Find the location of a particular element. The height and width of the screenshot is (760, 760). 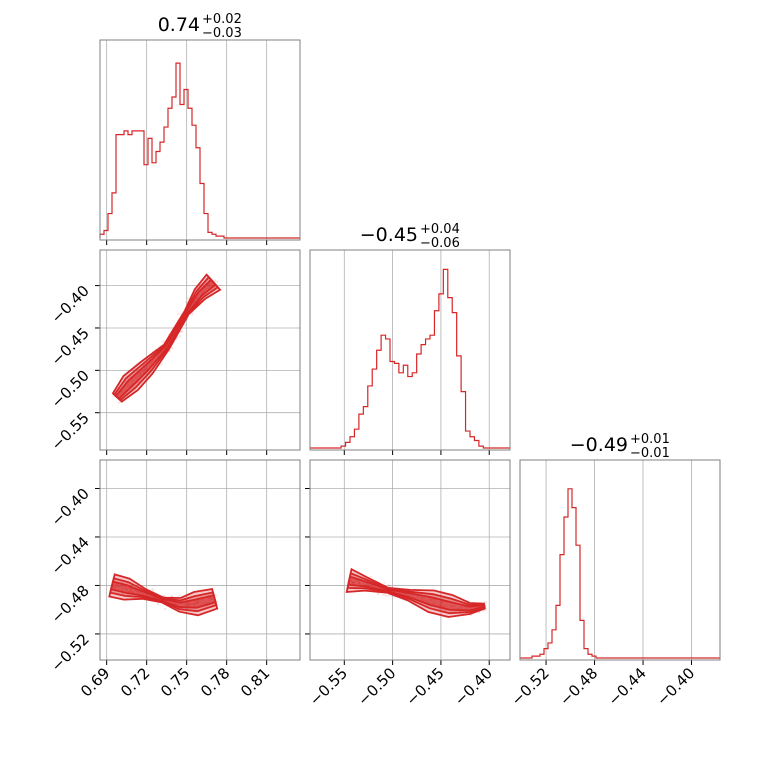

title-param-2-plus: +0.04 is located at coordinates (440, 229).